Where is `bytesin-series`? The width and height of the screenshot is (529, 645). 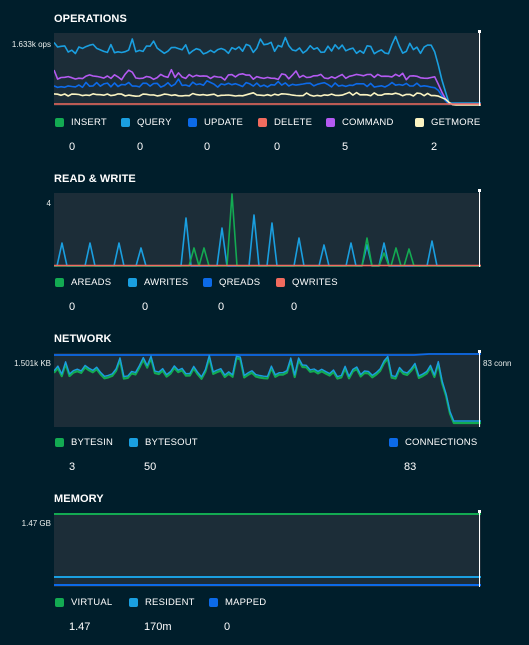 bytesin-series is located at coordinates (267, 390).